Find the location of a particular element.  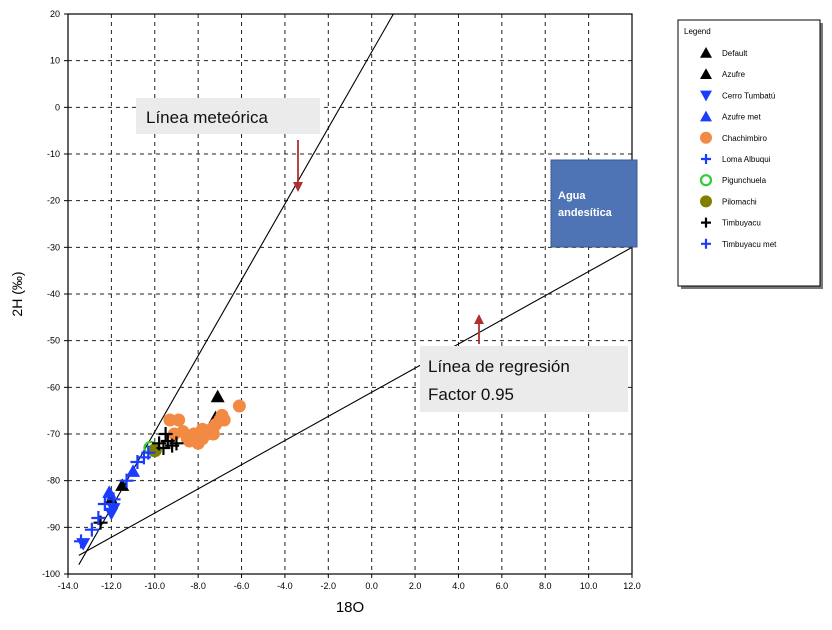

points-layer is located at coordinates (160, 470).